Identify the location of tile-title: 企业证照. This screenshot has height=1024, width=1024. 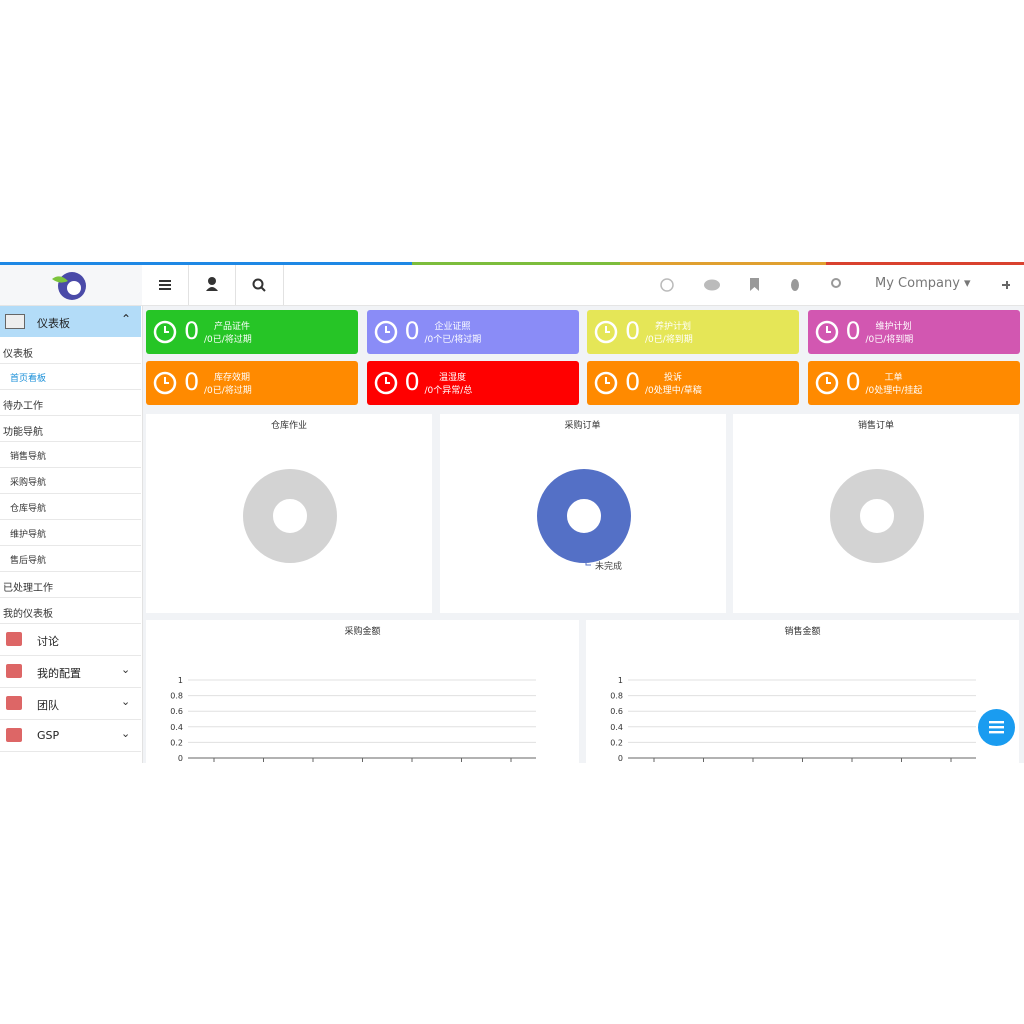
(452, 327).